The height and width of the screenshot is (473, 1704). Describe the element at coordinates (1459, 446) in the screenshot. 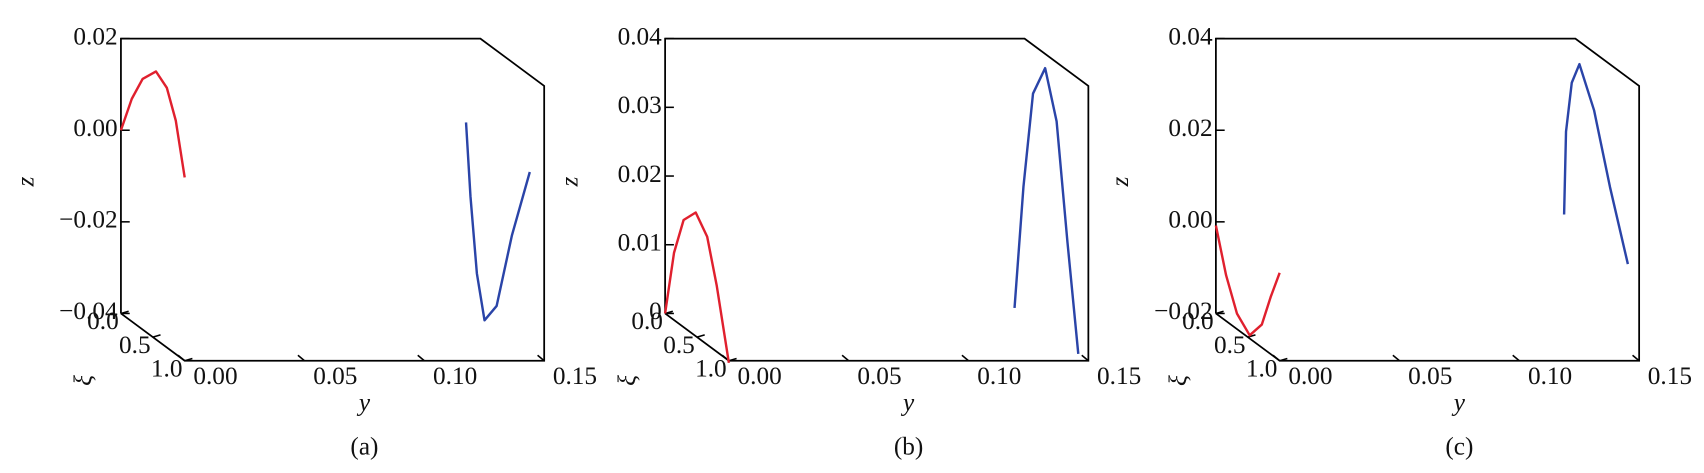

I see `caption: (c)` at that location.